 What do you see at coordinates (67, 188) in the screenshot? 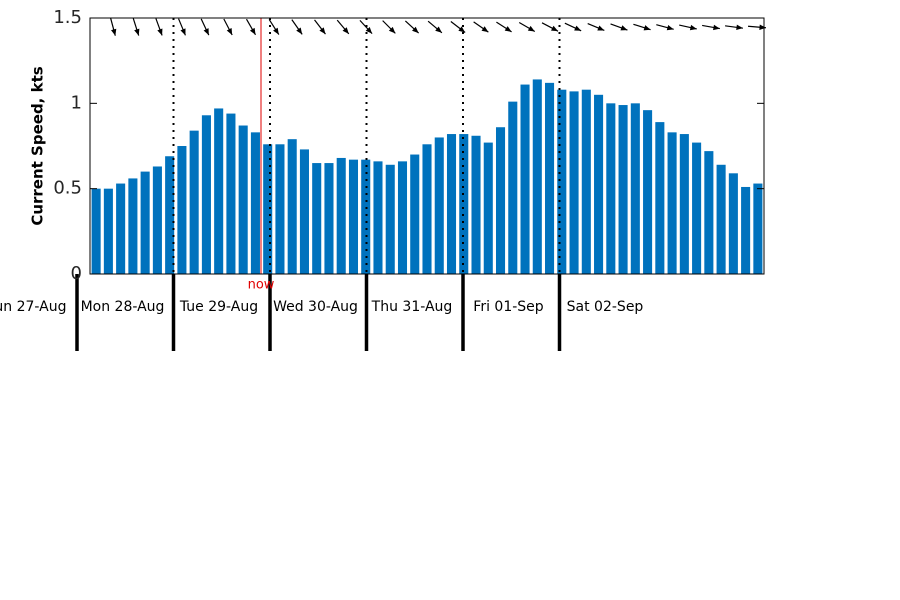
I see `y-tick-label: 0.5` at bounding box center [67, 188].